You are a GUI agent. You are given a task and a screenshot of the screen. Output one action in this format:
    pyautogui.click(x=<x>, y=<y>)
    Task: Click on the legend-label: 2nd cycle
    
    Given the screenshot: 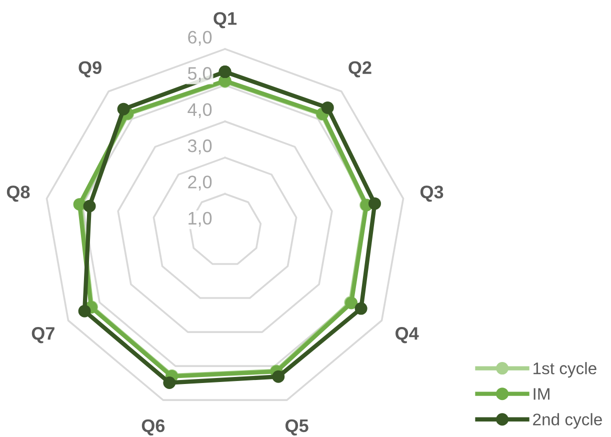 What is the action you would take?
    pyautogui.click(x=567, y=421)
    